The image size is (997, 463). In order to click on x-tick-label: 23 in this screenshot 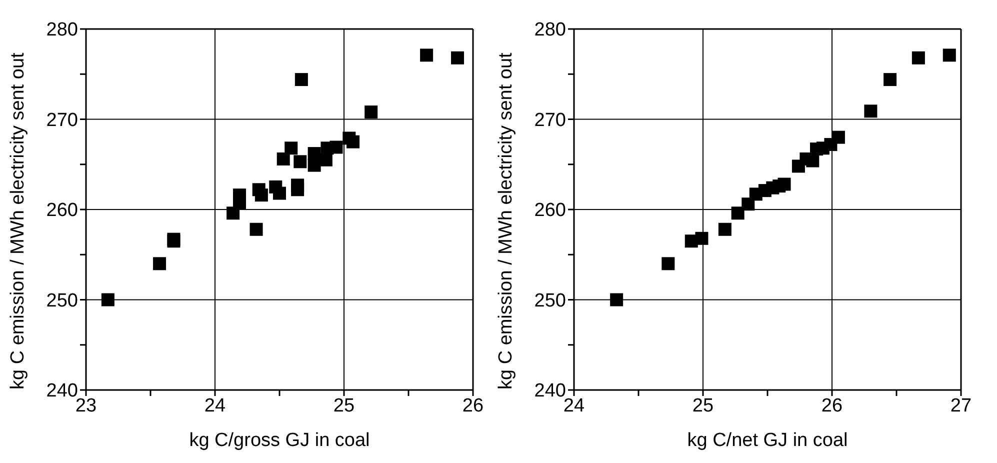, I will do `click(86, 405)`.